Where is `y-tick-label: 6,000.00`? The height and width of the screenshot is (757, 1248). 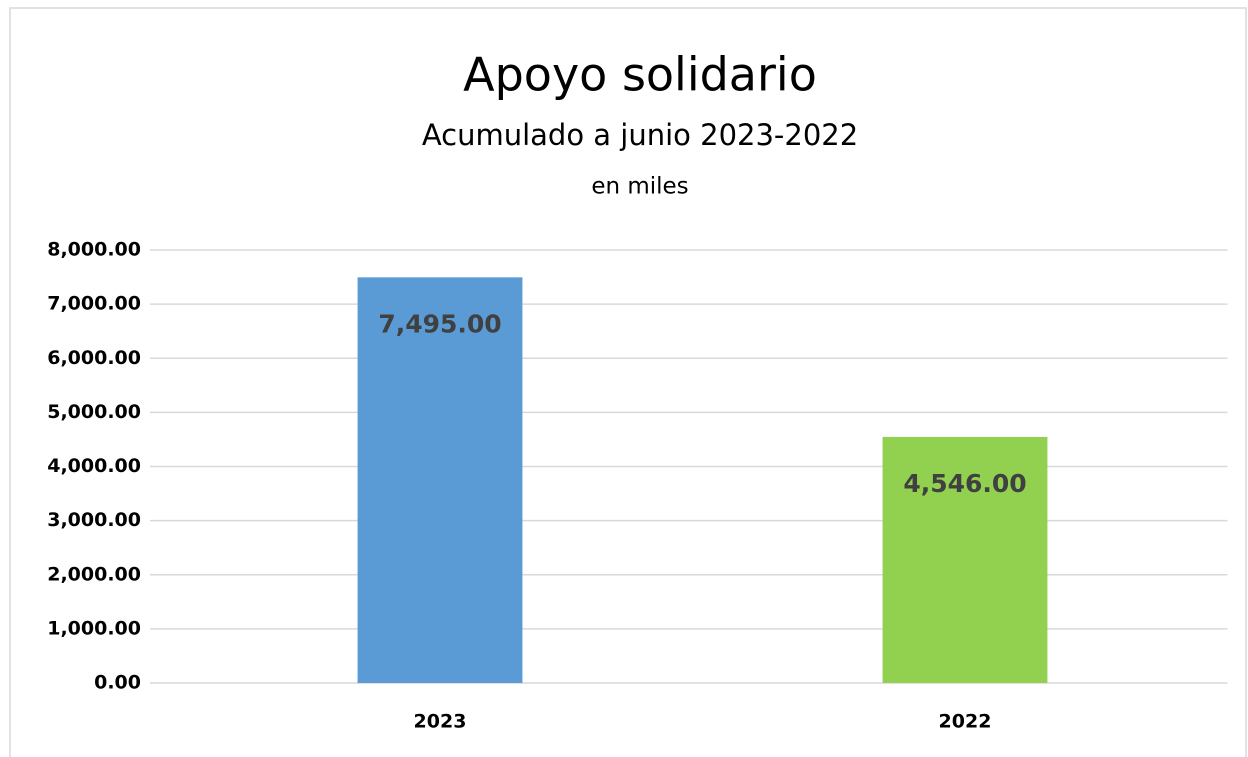
y-tick-label: 6,000.00 is located at coordinates (94, 358).